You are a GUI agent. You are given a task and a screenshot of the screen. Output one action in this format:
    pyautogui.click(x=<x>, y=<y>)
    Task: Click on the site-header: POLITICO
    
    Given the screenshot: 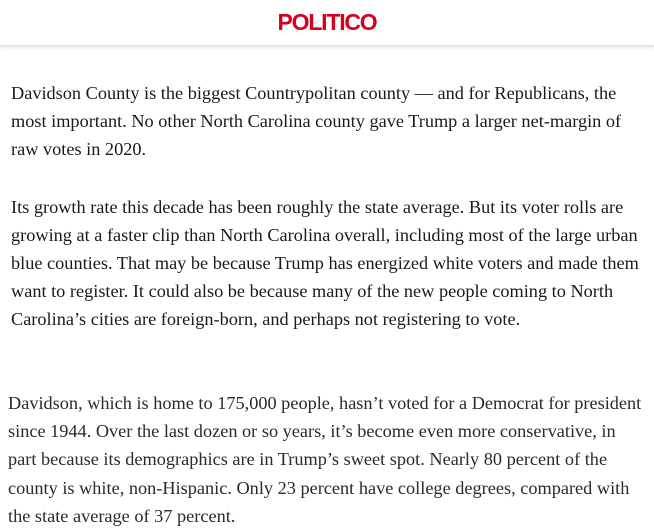 What is the action you would take?
    pyautogui.click(x=327, y=23)
    